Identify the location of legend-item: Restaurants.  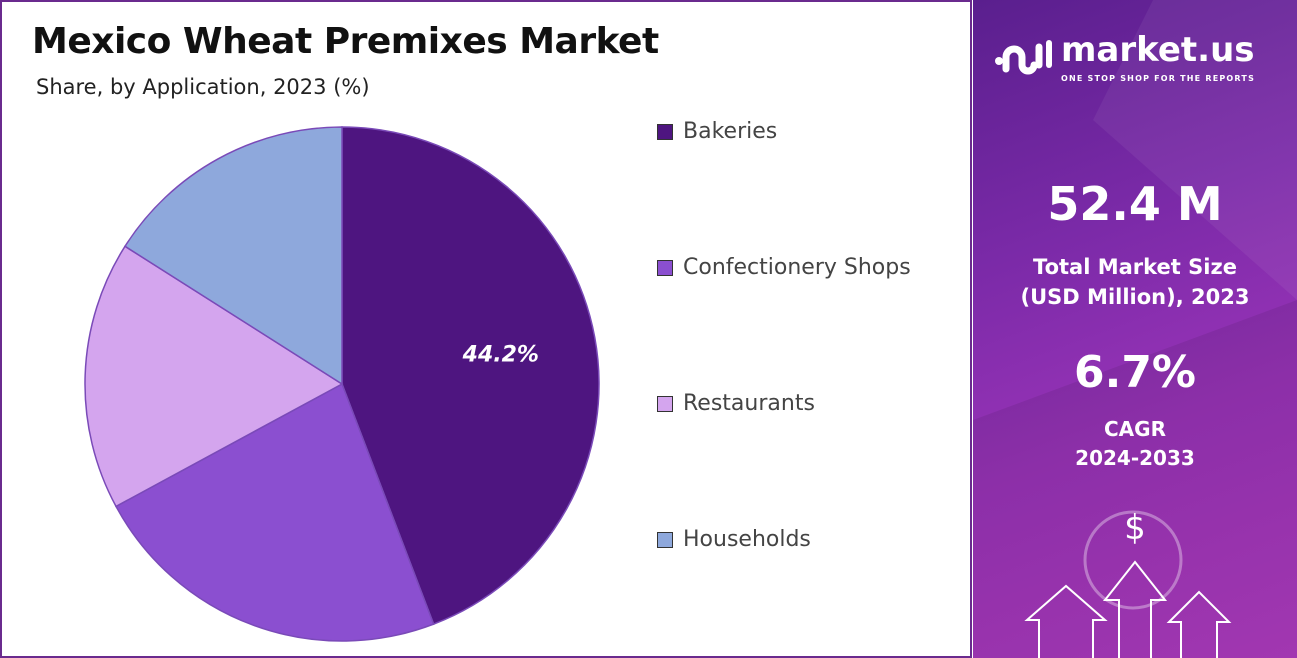
(736, 404).